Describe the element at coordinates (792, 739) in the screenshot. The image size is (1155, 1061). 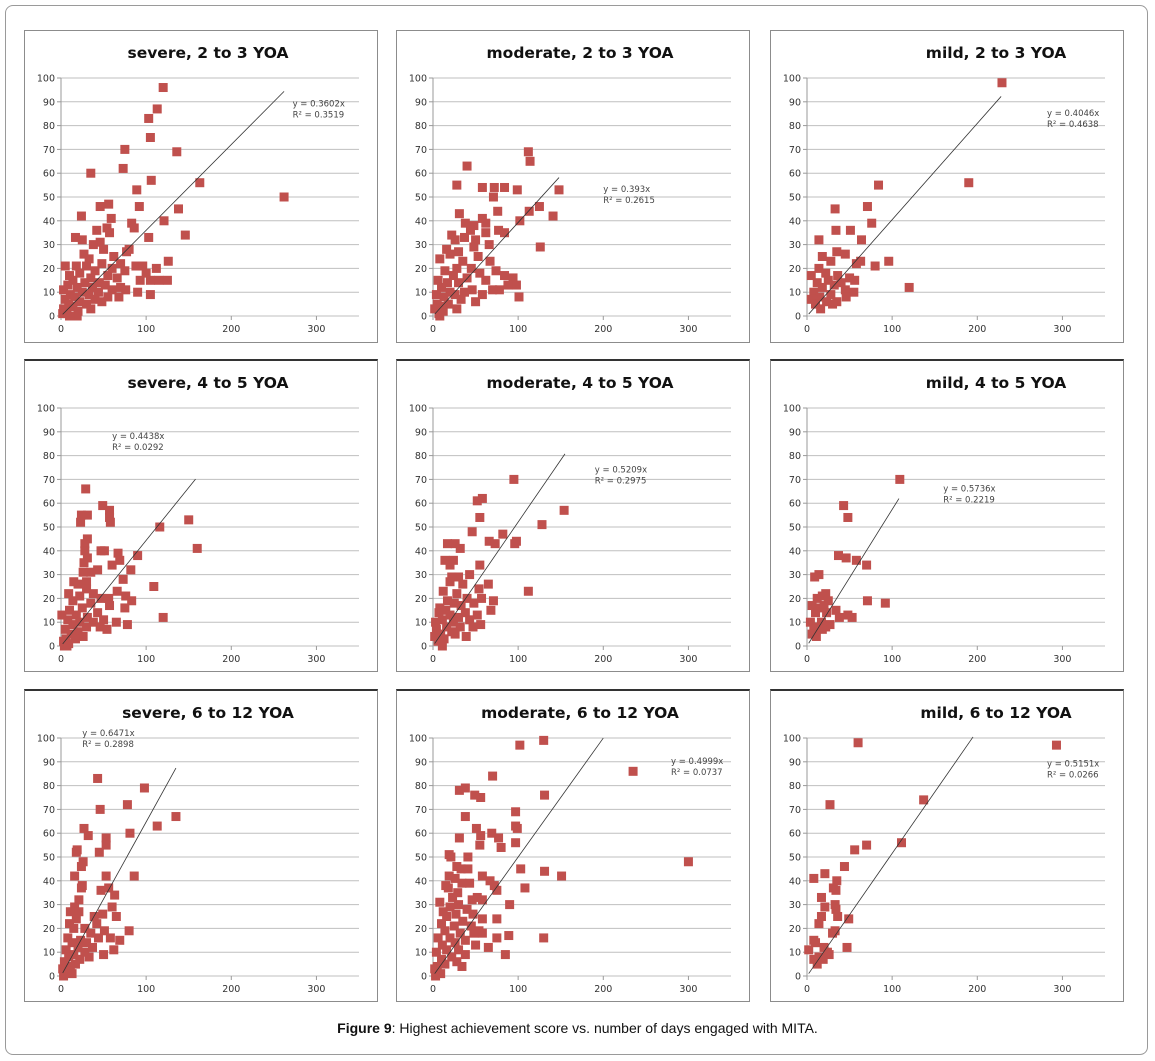
I see `y-tick-label: 100` at that location.